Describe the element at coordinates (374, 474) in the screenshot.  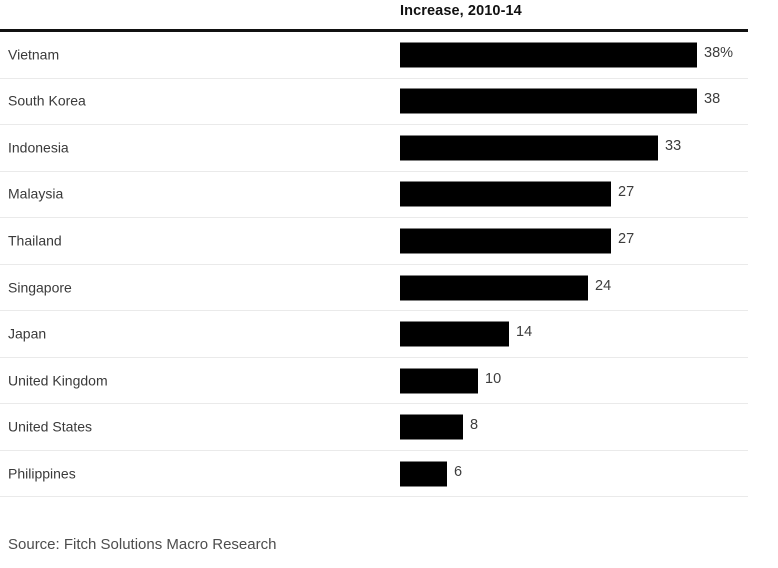
I see `bar-row: Philippines 6` at that location.